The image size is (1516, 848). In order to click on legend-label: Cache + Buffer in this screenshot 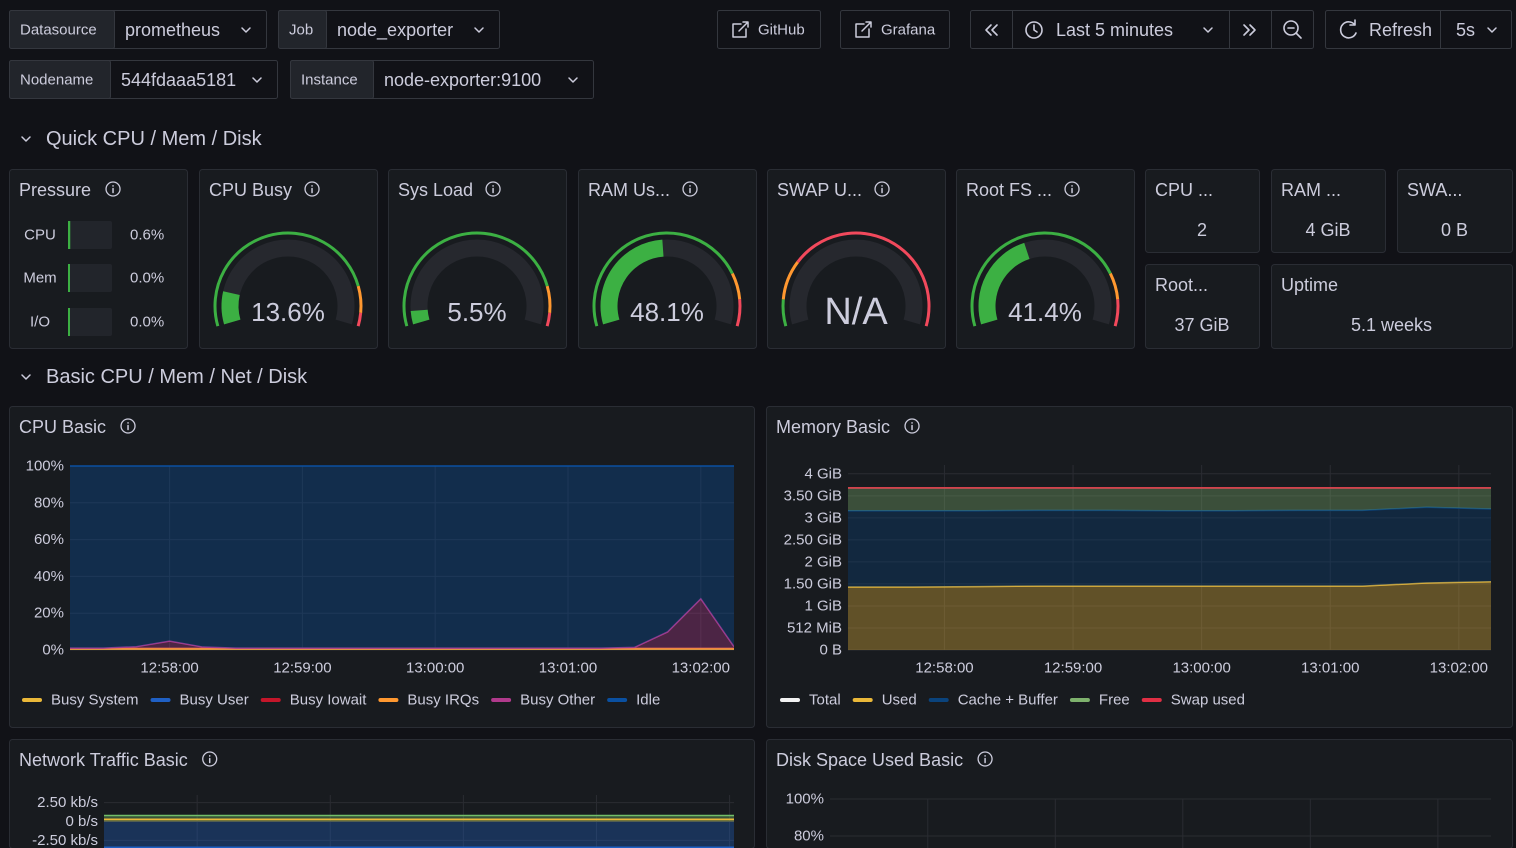, I will do `click(1008, 700)`.